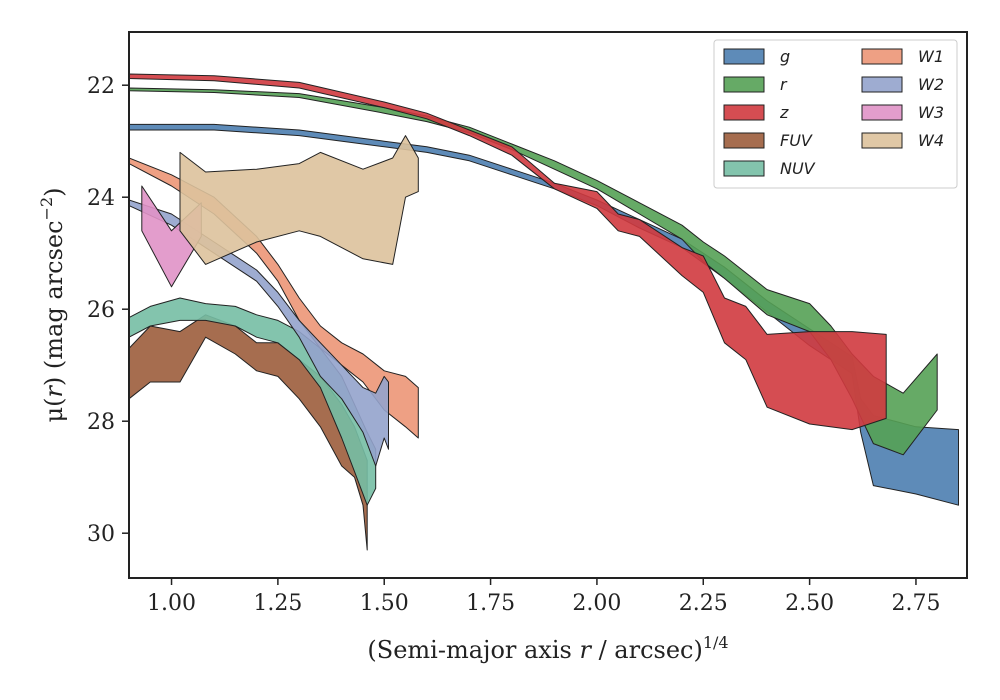 Image resolution: width=1000 pixels, height=700 pixels. What do you see at coordinates (299, 200) in the screenshot?
I see `series-band-w4` at bounding box center [299, 200].